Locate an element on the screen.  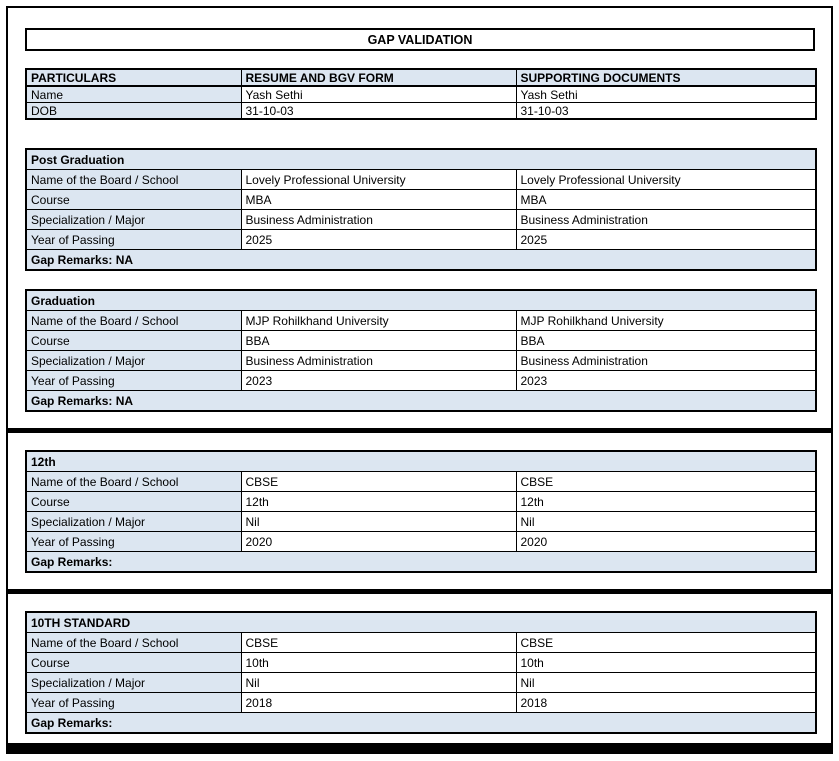
section-title-row: 12th is located at coordinates (421, 461).